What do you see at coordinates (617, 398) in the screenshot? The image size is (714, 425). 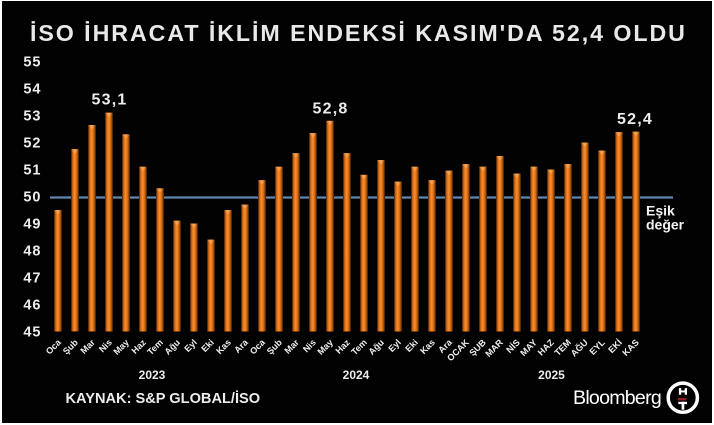 I see `svg-text: Bloomberg` at bounding box center [617, 398].